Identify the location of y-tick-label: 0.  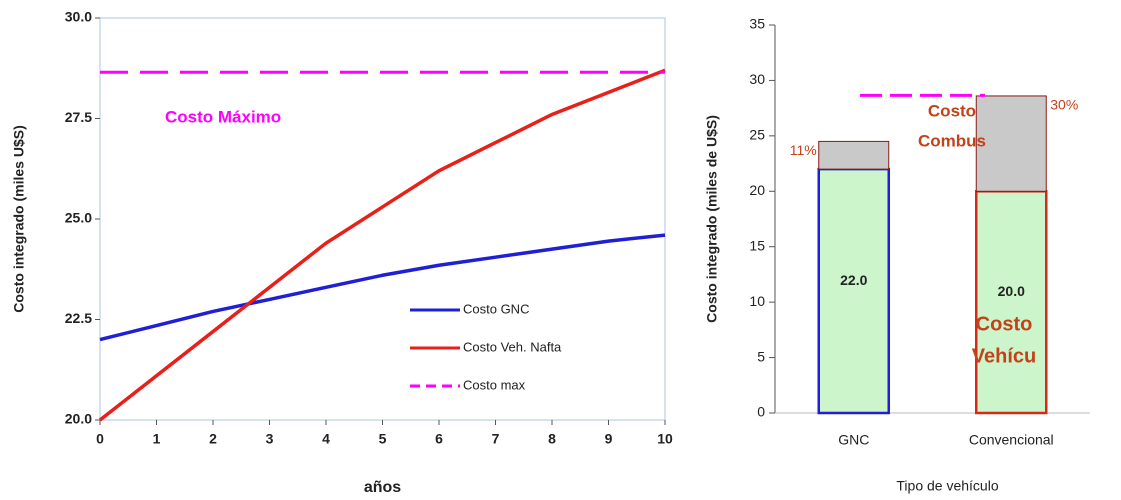
(761, 412).